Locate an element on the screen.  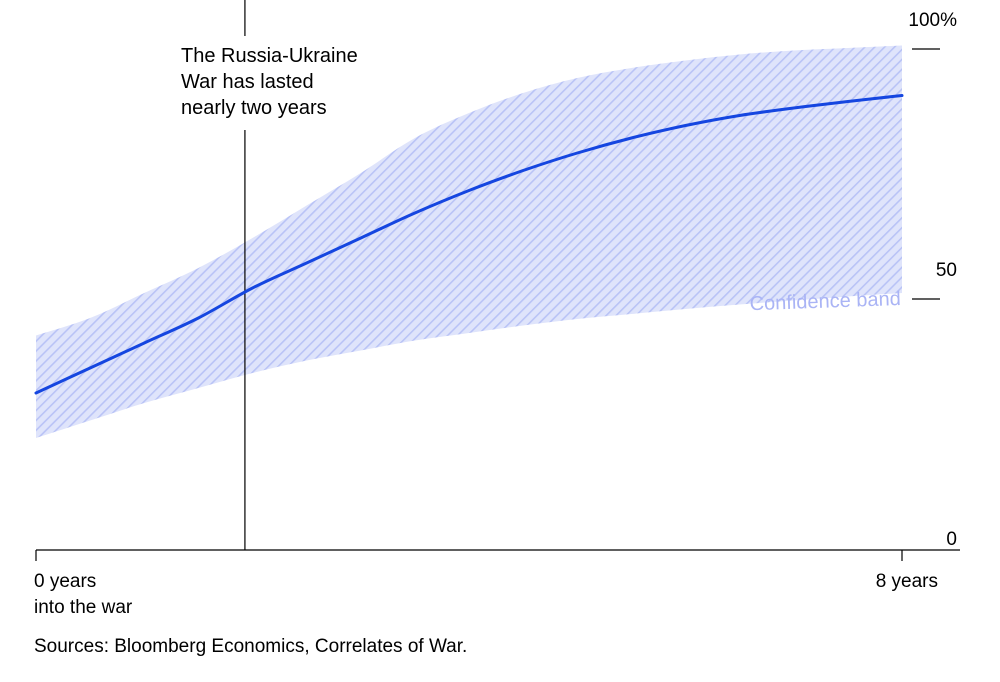
x-axis: 0 years into the war 8 years is located at coordinates (486, 584).